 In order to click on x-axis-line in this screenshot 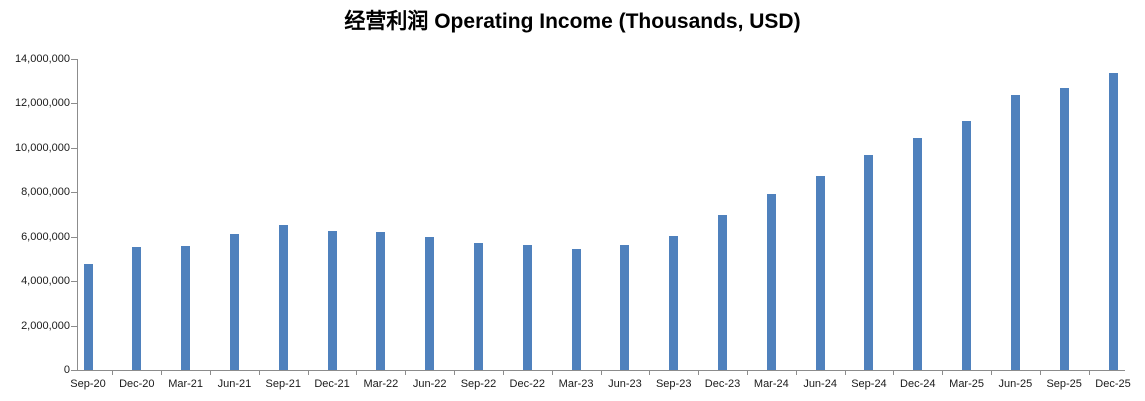, I will do `click(601, 370)`.